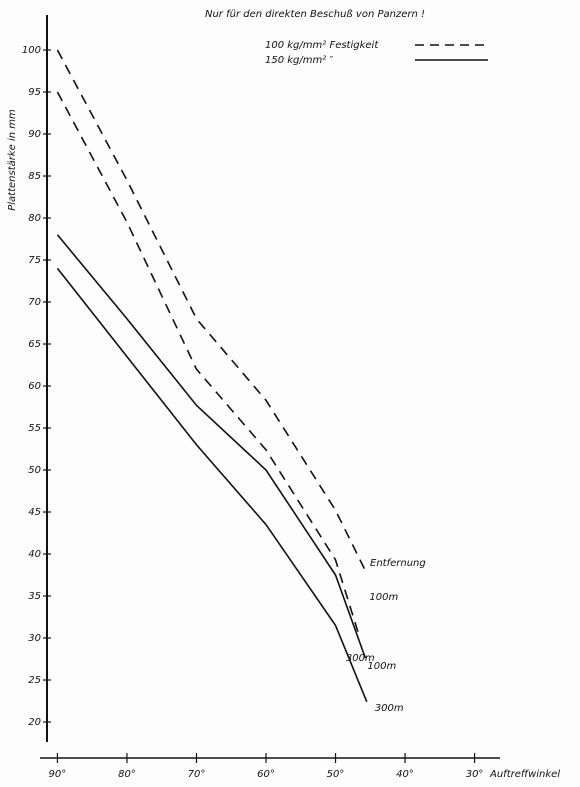 This screenshot has width=580, height=787. Describe the element at coordinates (34, 680) in the screenshot. I see `y-tick-label: 25` at that location.